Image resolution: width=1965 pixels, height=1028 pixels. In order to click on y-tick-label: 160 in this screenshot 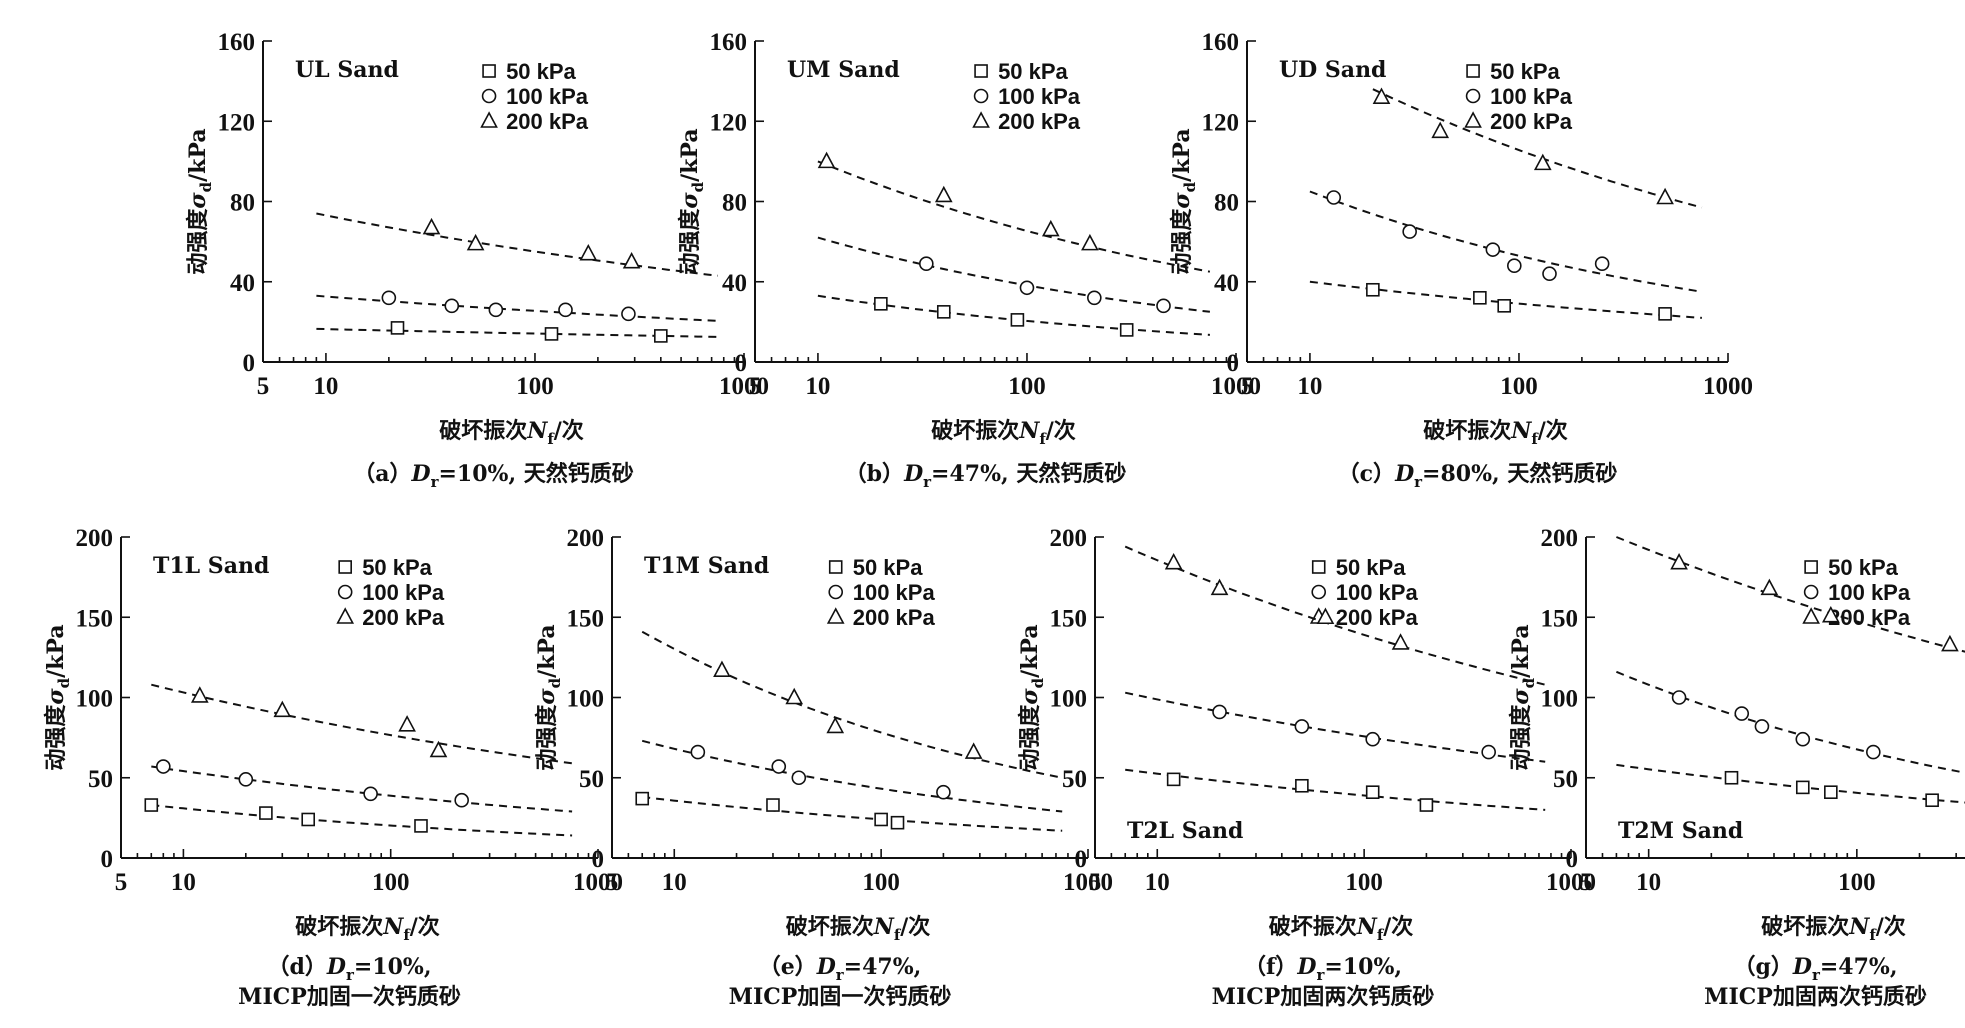, I will do `click(729, 42)`.